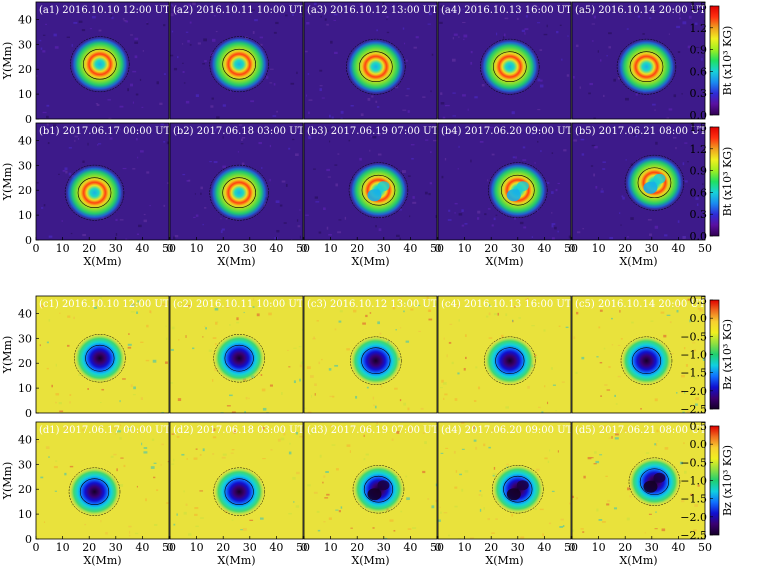 Image resolution: width=760 pixels, height=571 pixels. I want to click on panel-label: (c2) 2016.10.11 10:00 UT, so click(238, 304).